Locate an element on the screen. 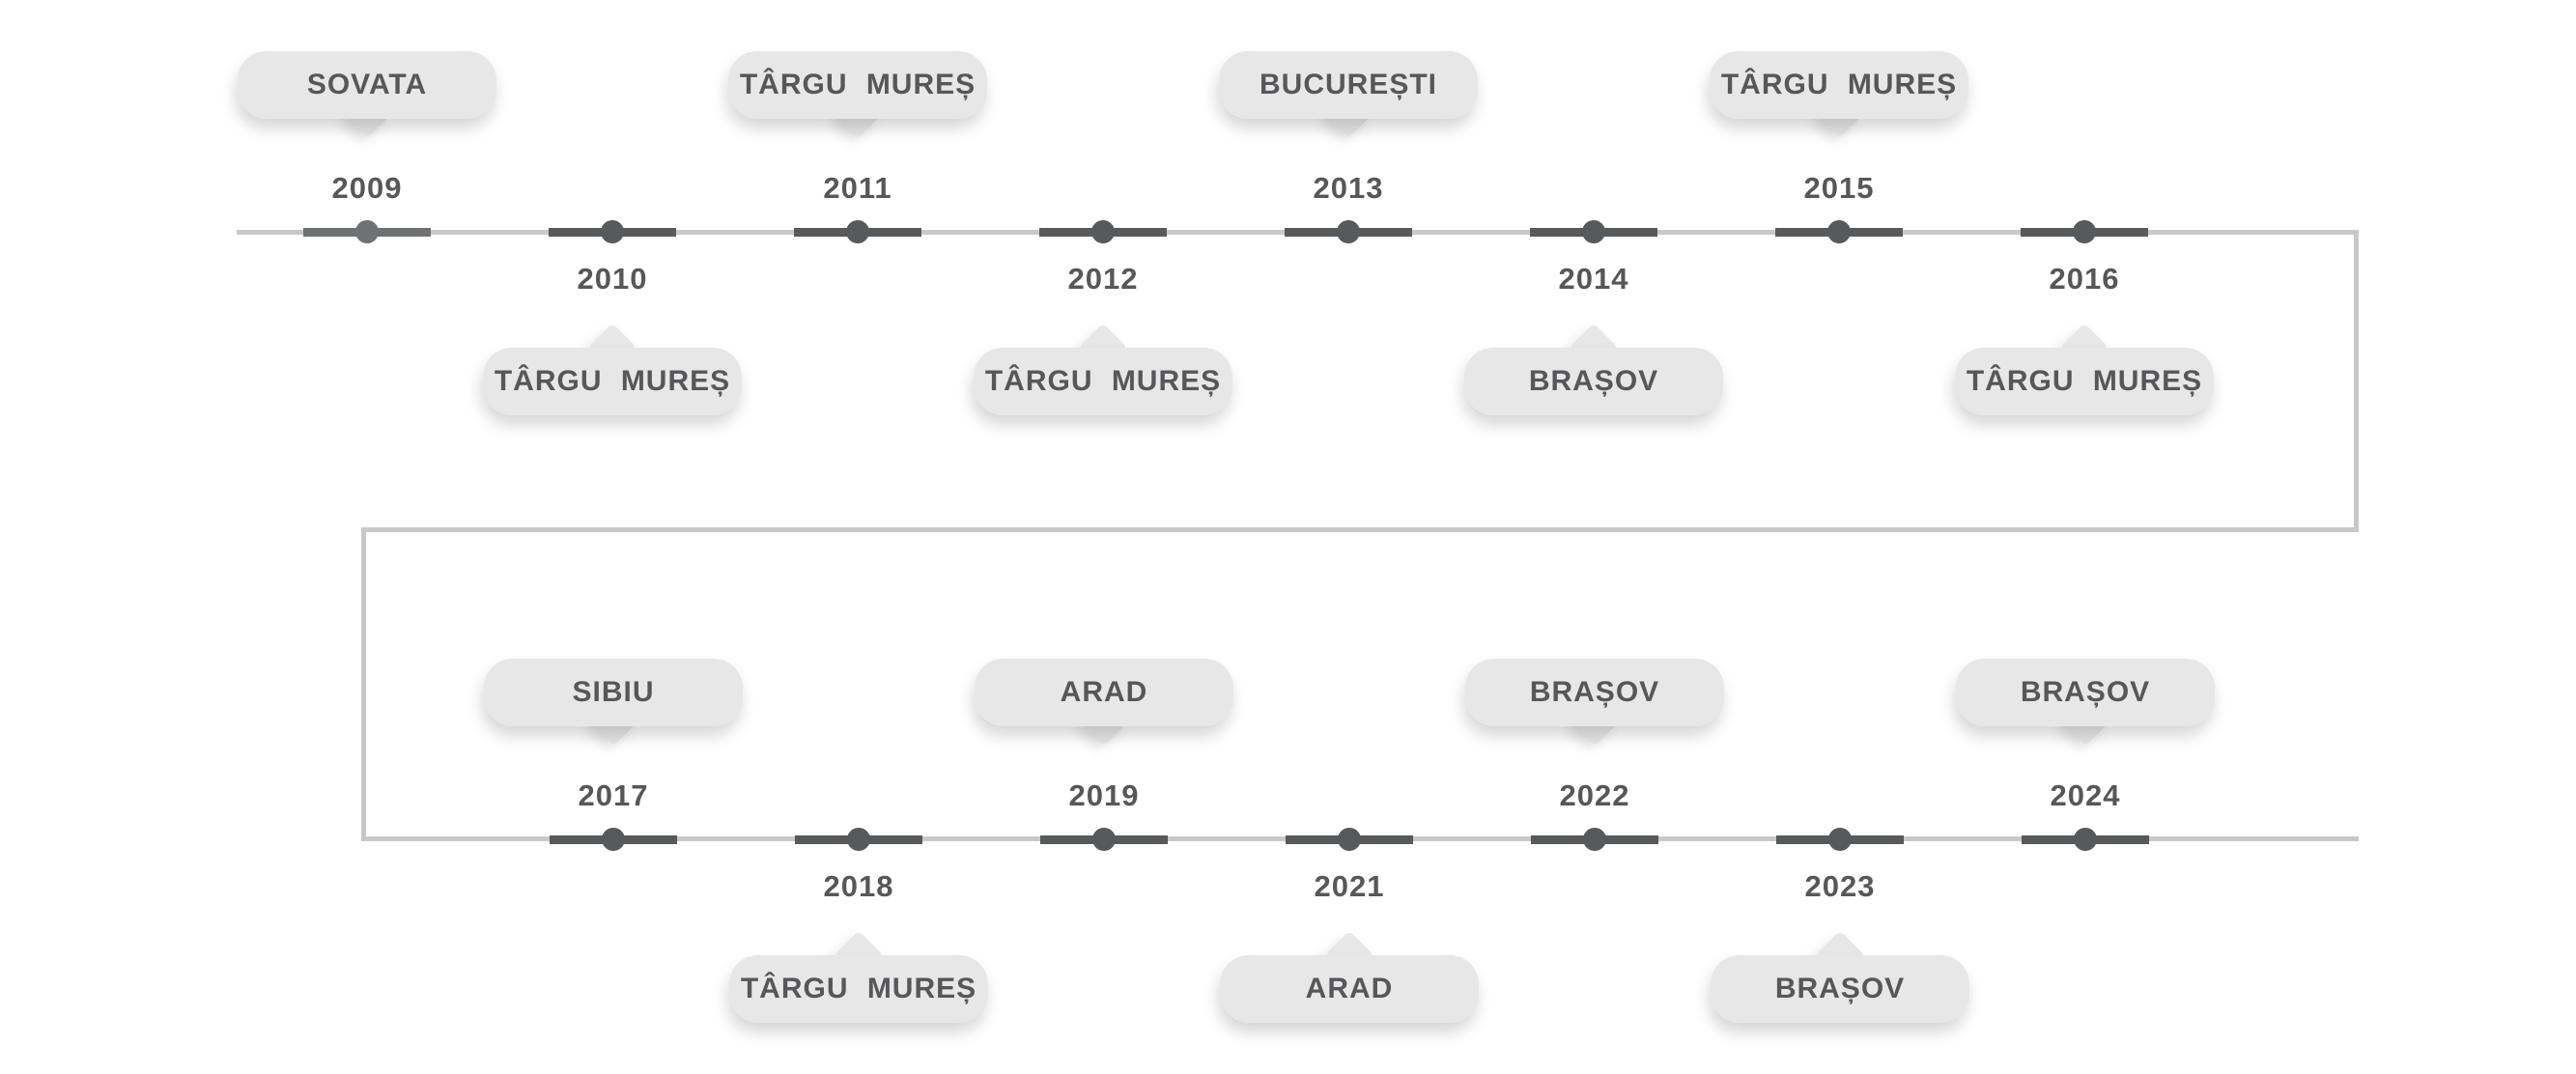  bubble-body: SIBIU is located at coordinates (613, 692).